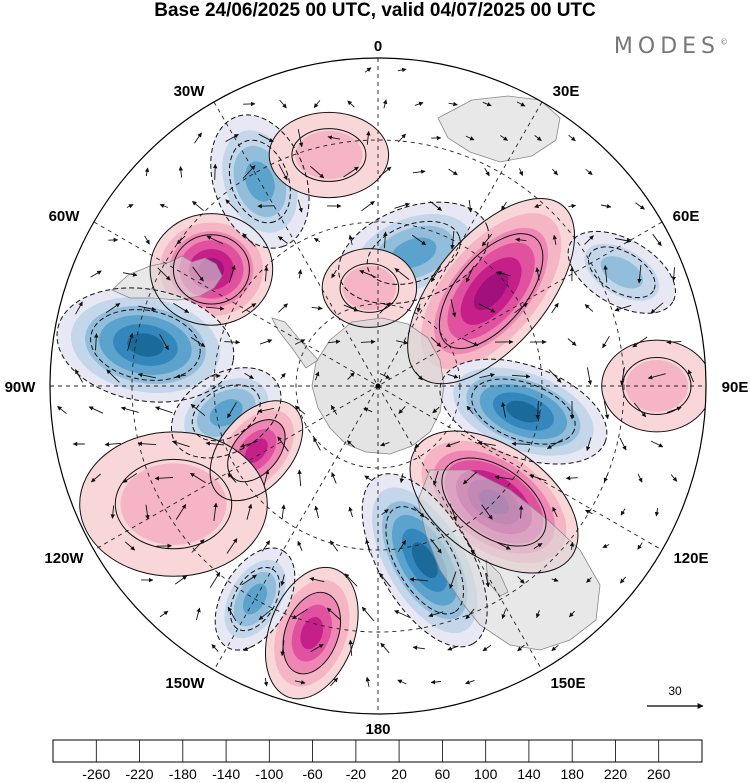 This screenshot has width=750, height=783. Describe the element at coordinates (573, 774) in the screenshot. I see `colorbar-tick-label: 180` at that location.